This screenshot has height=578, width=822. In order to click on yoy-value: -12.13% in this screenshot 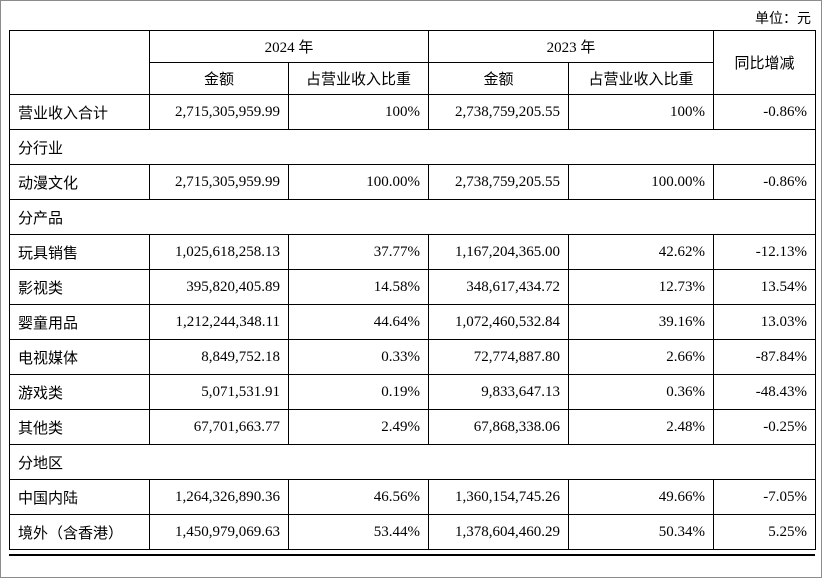, I will do `click(765, 252)`.